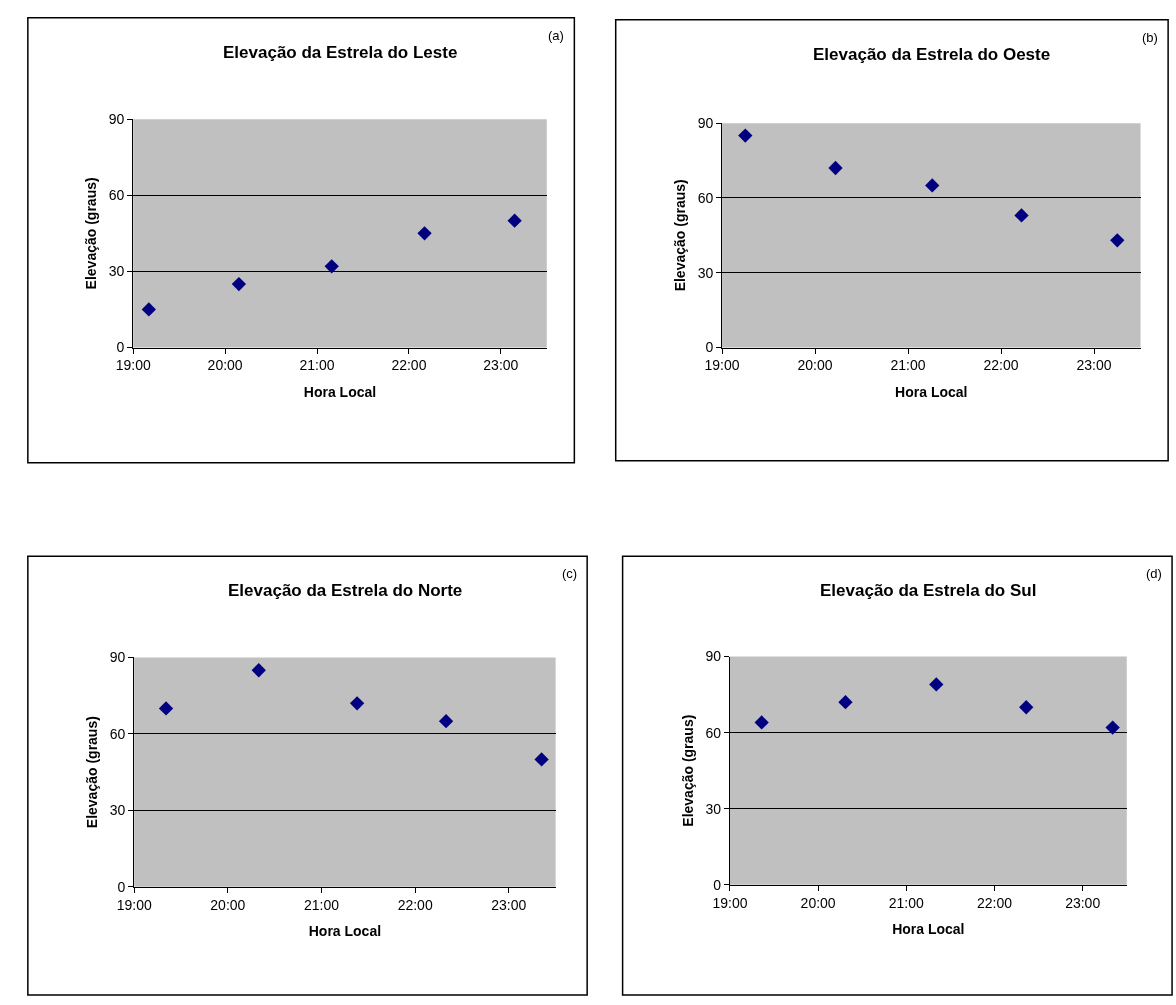 The width and height of the screenshot is (1176, 1005). I want to click on text: (d), so click(1154, 573).